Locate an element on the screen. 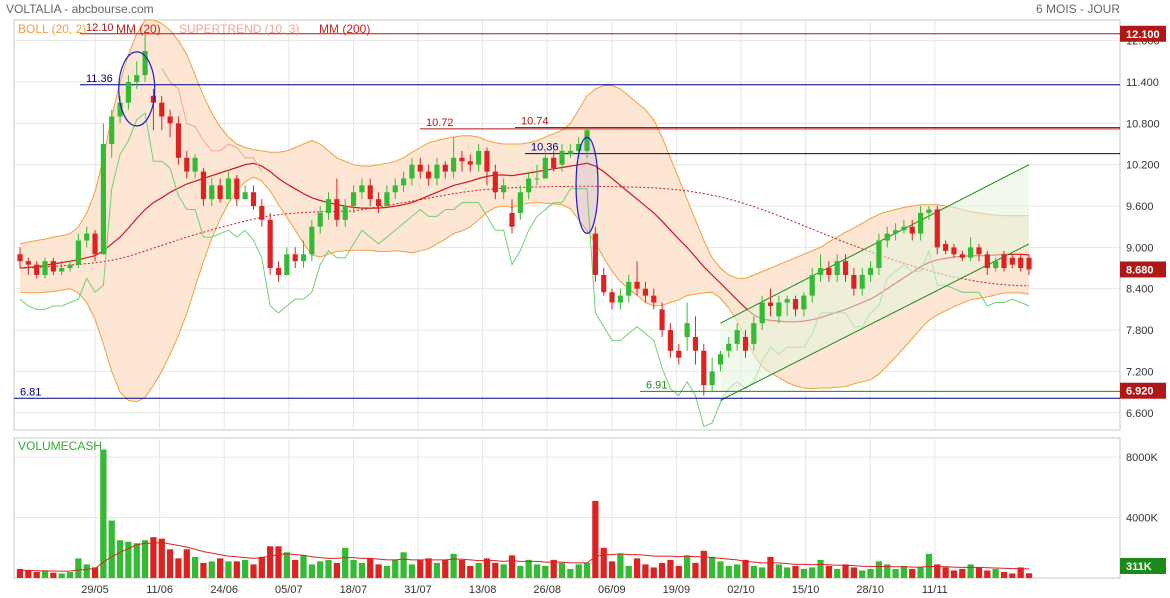  level-label: 12.10 is located at coordinates (100, 28).